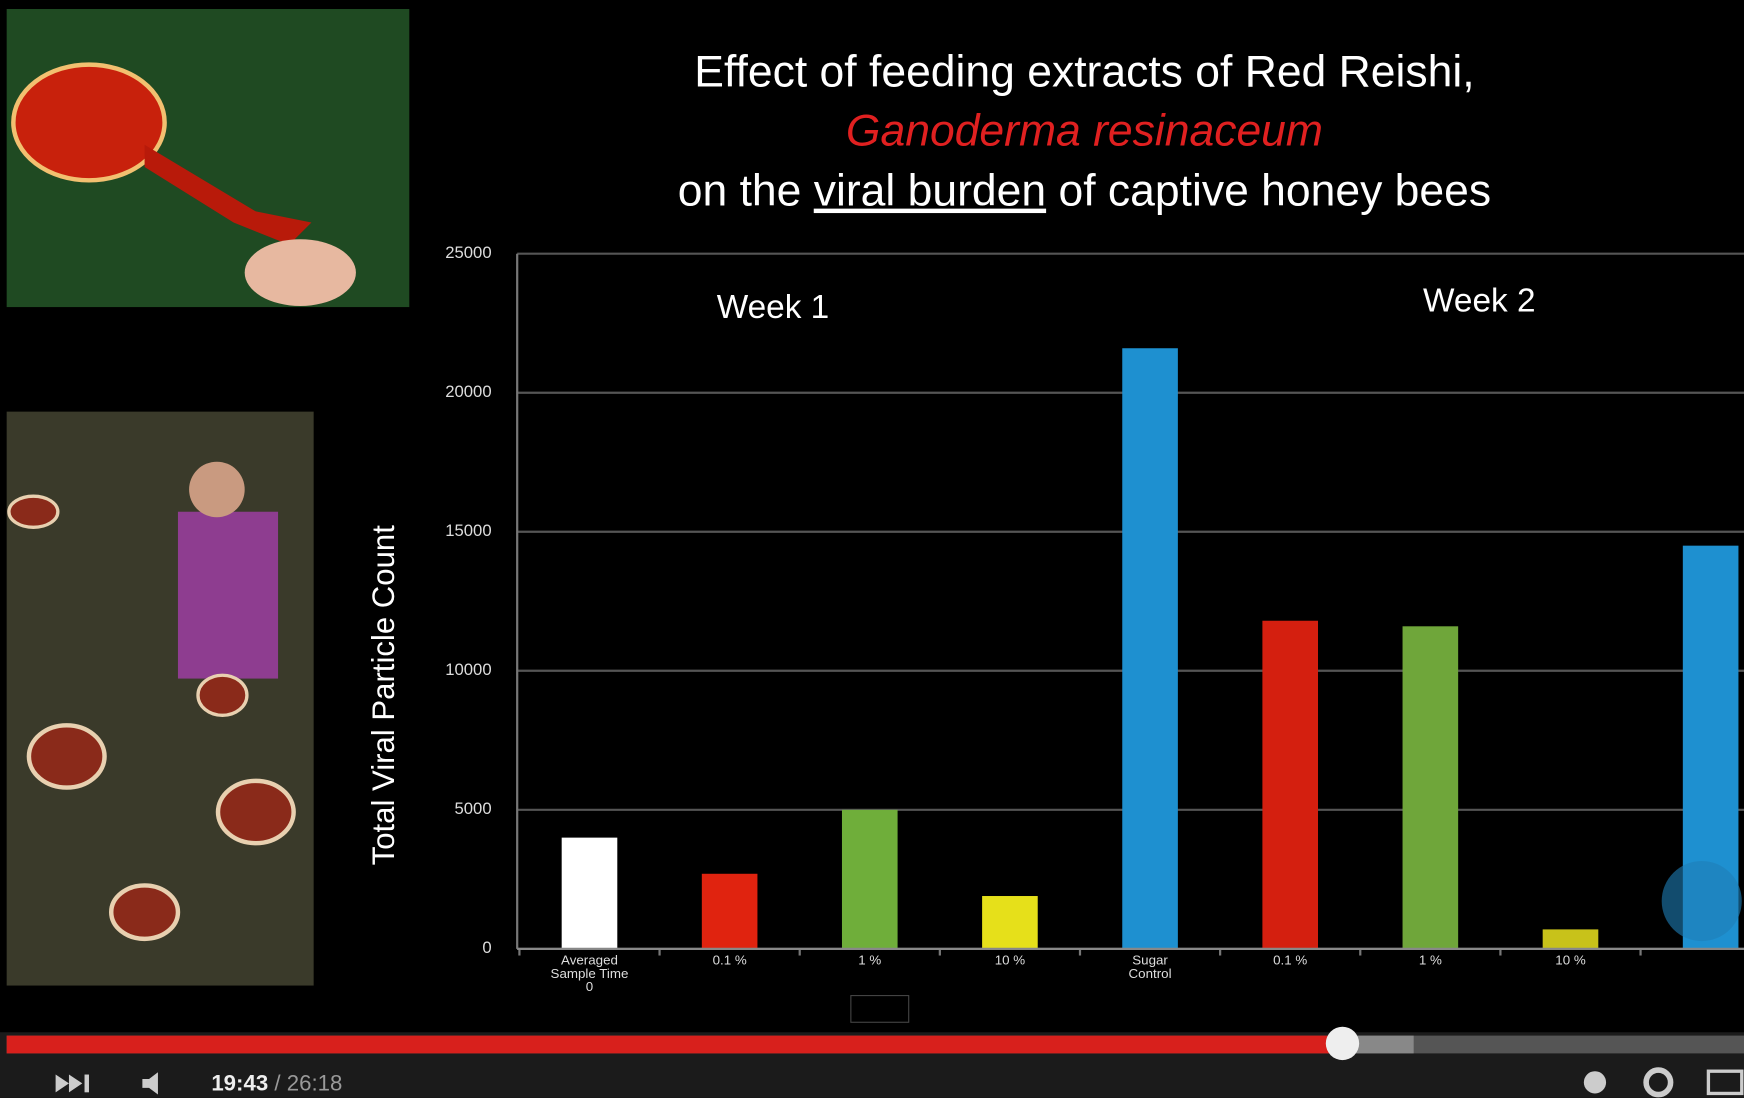 The image size is (1744, 1098). Describe the element at coordinates (674, 1044) in the screenshot. I see `progress-played` at that location.